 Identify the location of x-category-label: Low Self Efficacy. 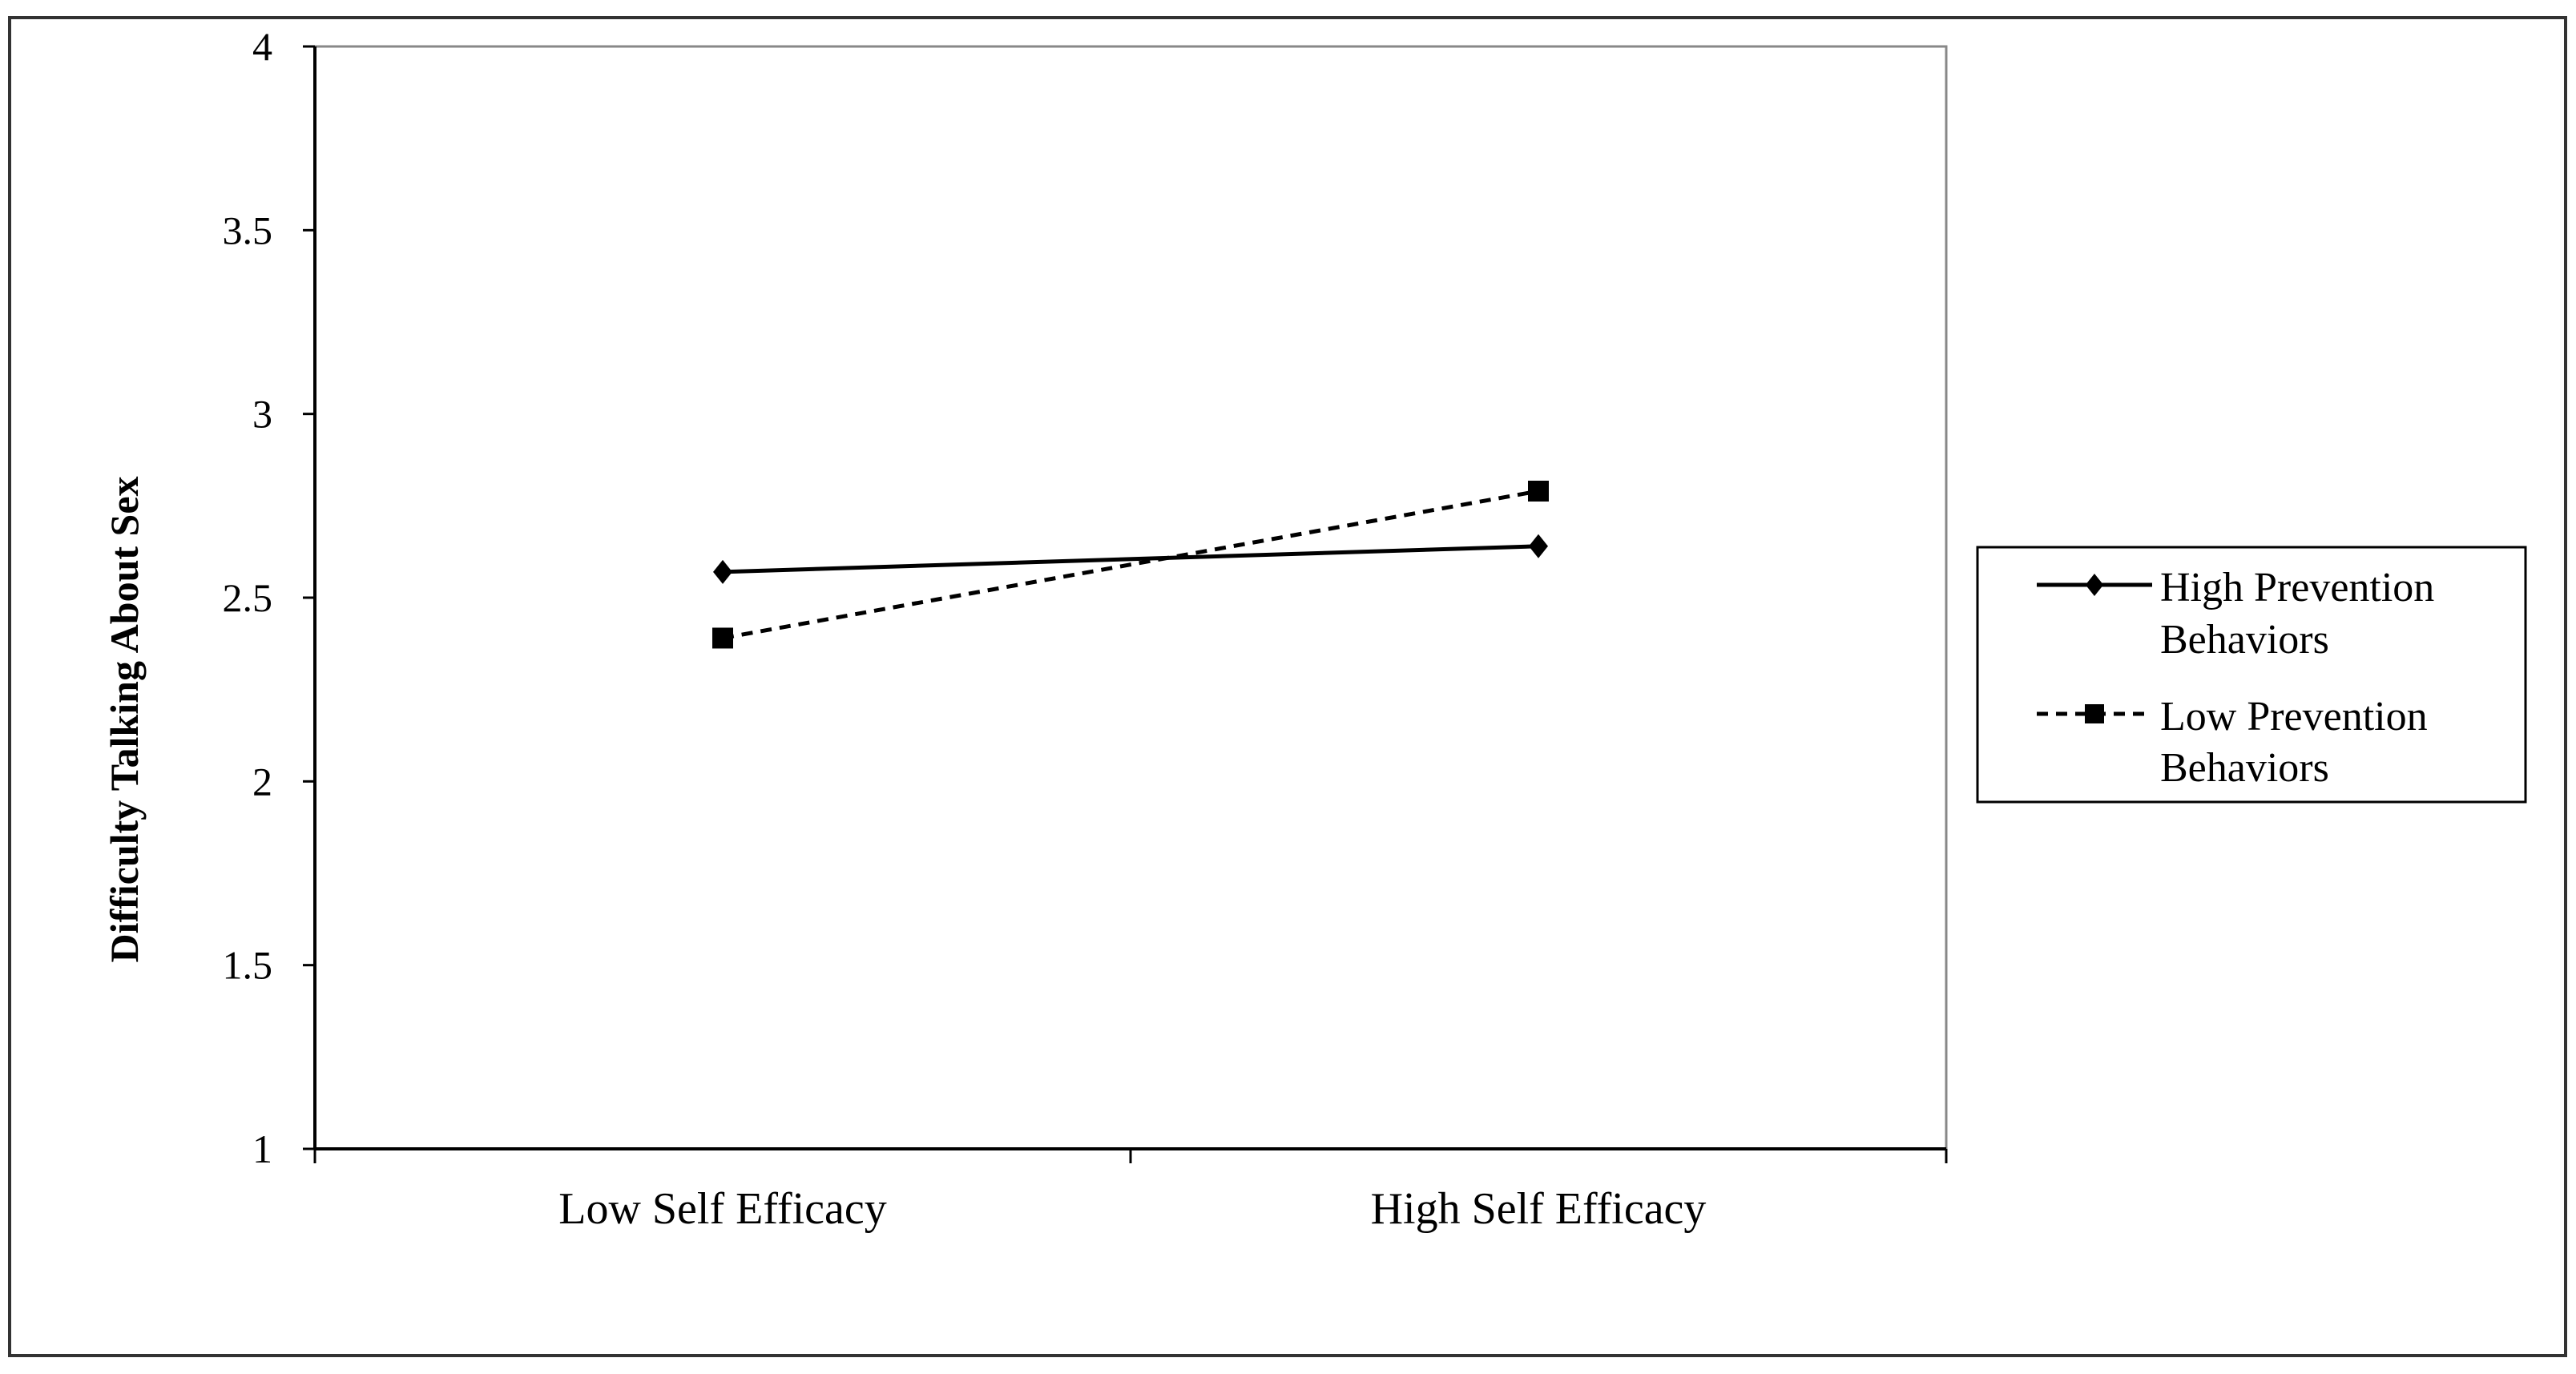
(722, 1209).